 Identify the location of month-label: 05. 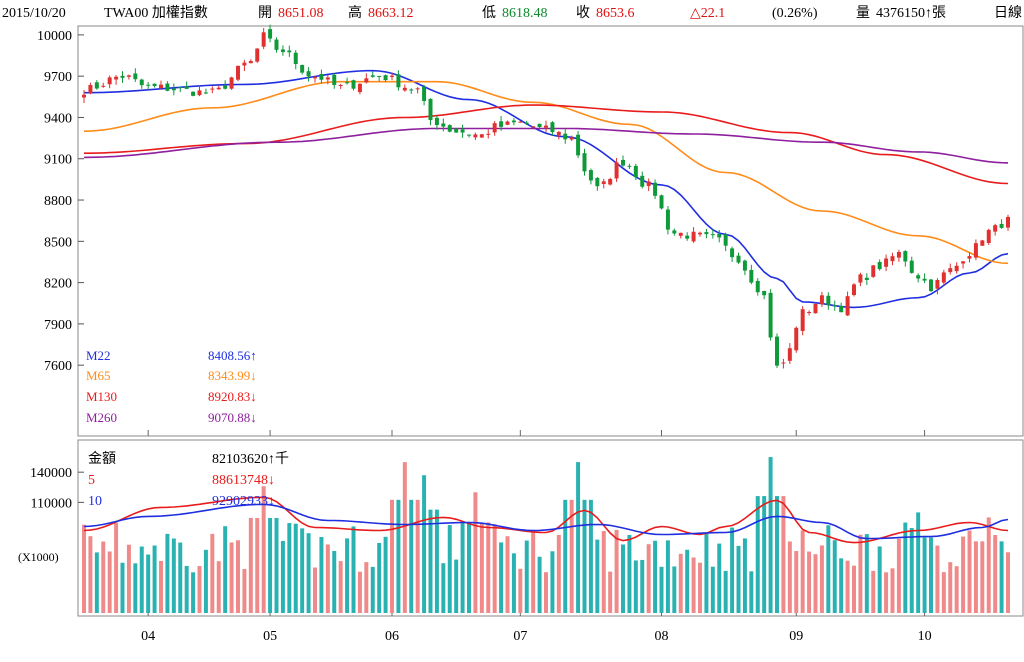
(270, 636).